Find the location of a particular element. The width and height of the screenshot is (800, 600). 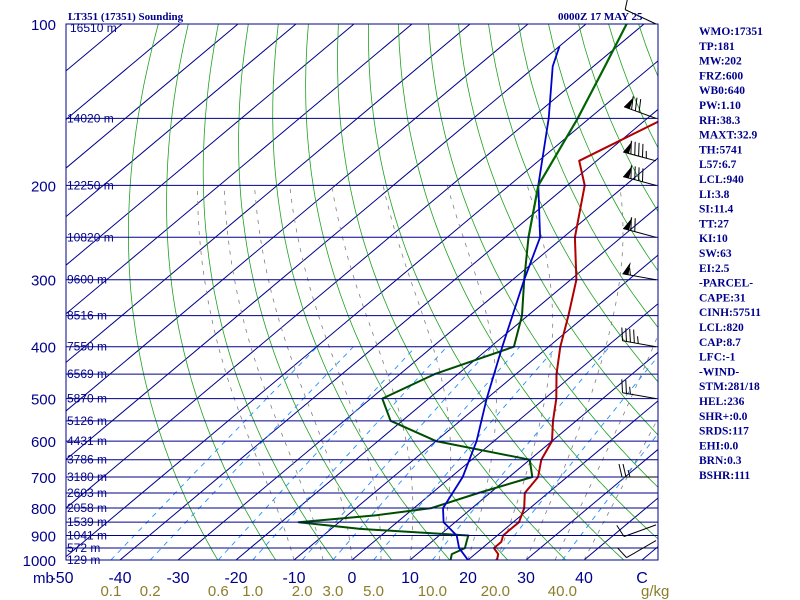

chart-title-right: 0000Z 17 MAY 25 is located at coordinates (600, 17).